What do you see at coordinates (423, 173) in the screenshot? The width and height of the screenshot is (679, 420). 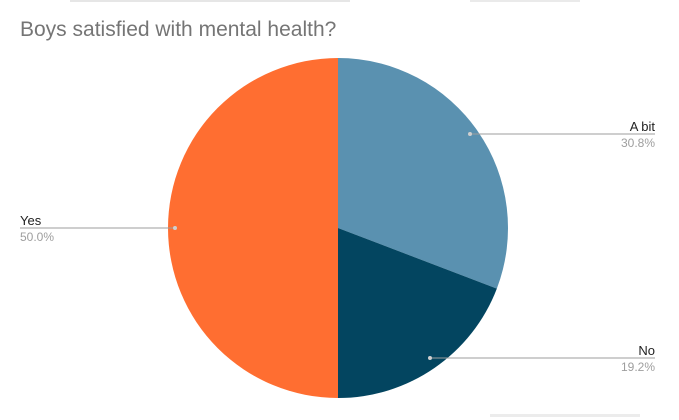 I see `pie-slice-a-bit` at bounding box center [423, 173].